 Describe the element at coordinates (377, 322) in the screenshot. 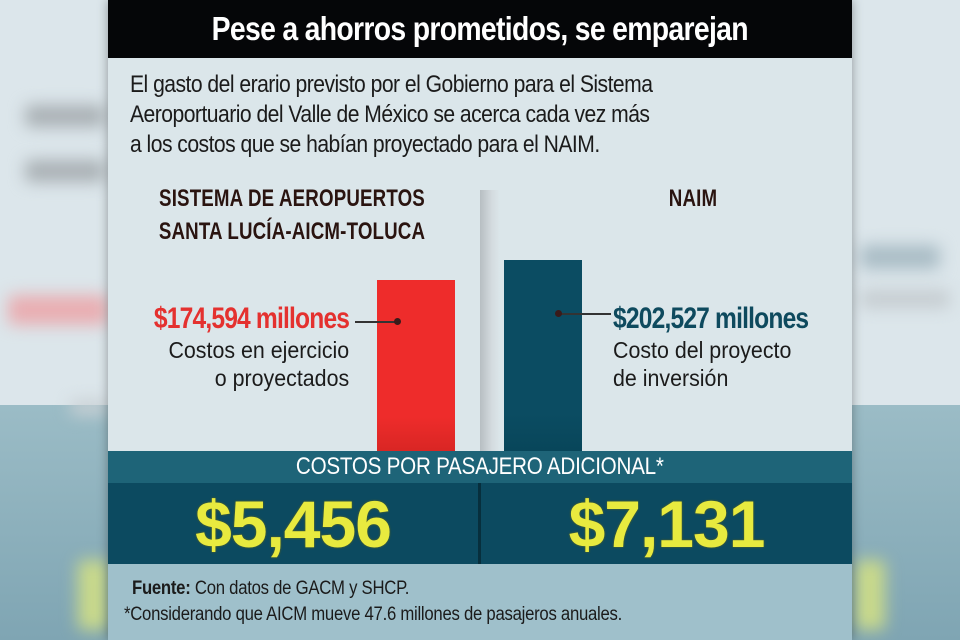

I see `left-leader-line` at that location.